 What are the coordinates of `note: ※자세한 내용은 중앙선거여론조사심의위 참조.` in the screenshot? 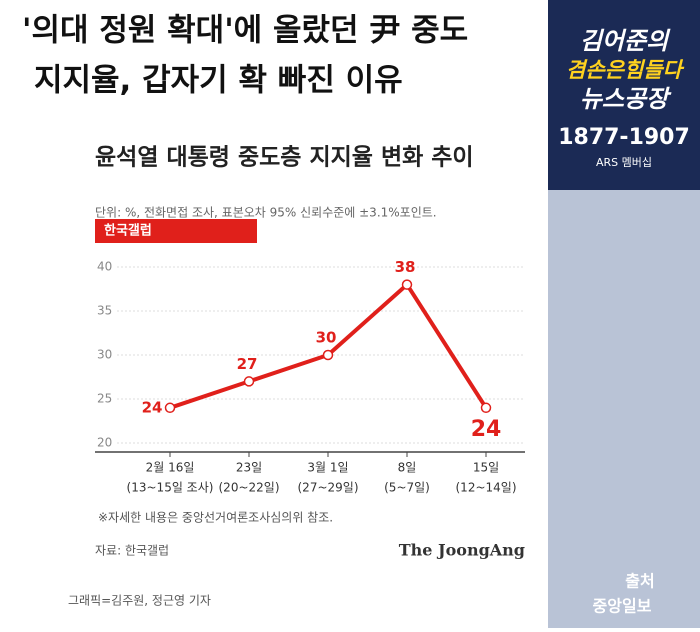 It's located at (215, 518).